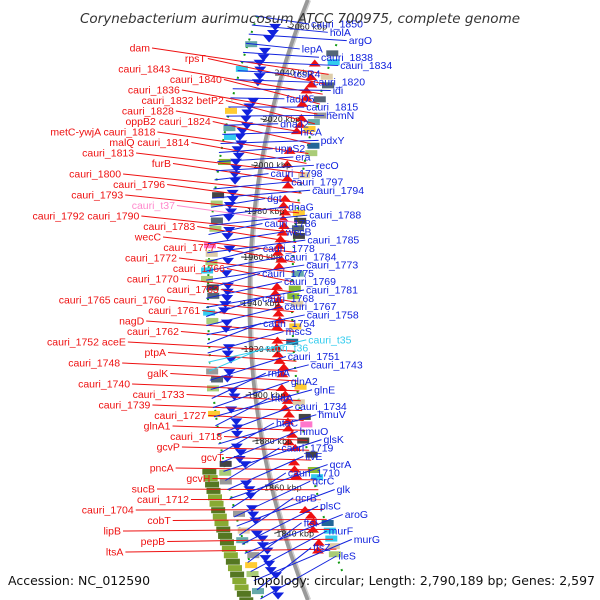 The image size is (600, 600). I want to click on reverse-gene-label: cauri_1704, so click(108, 511).